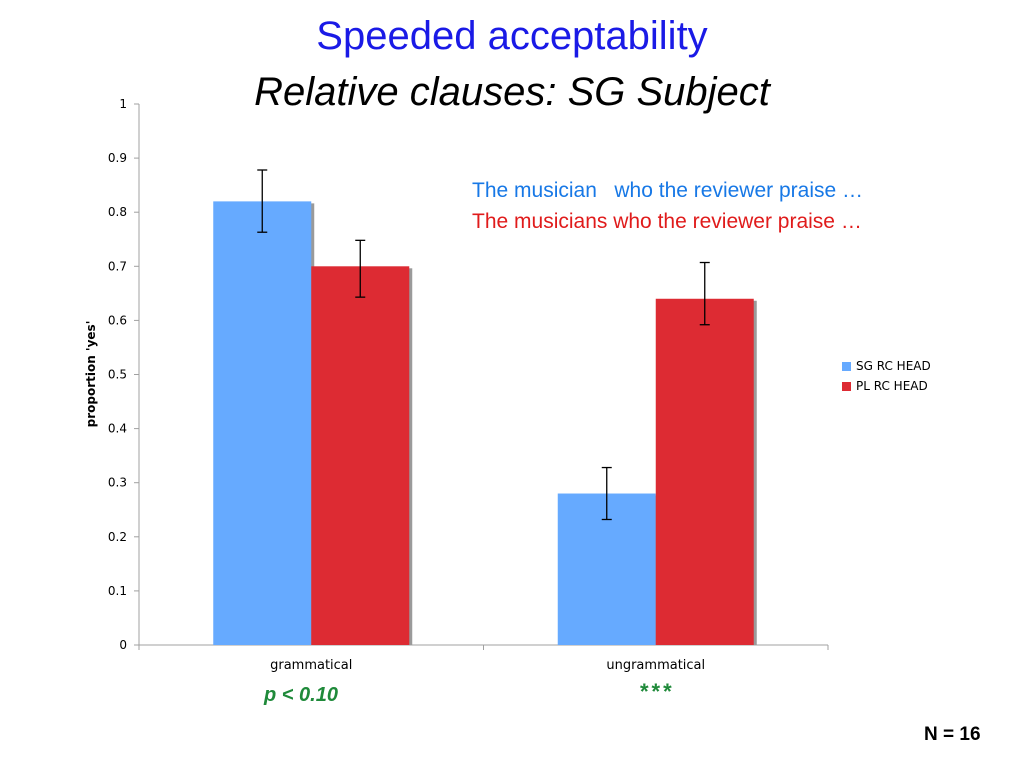 The height and width of the screenshot is (768, 1024). I want to click on y-tick-label: 1, so click(123, 104).